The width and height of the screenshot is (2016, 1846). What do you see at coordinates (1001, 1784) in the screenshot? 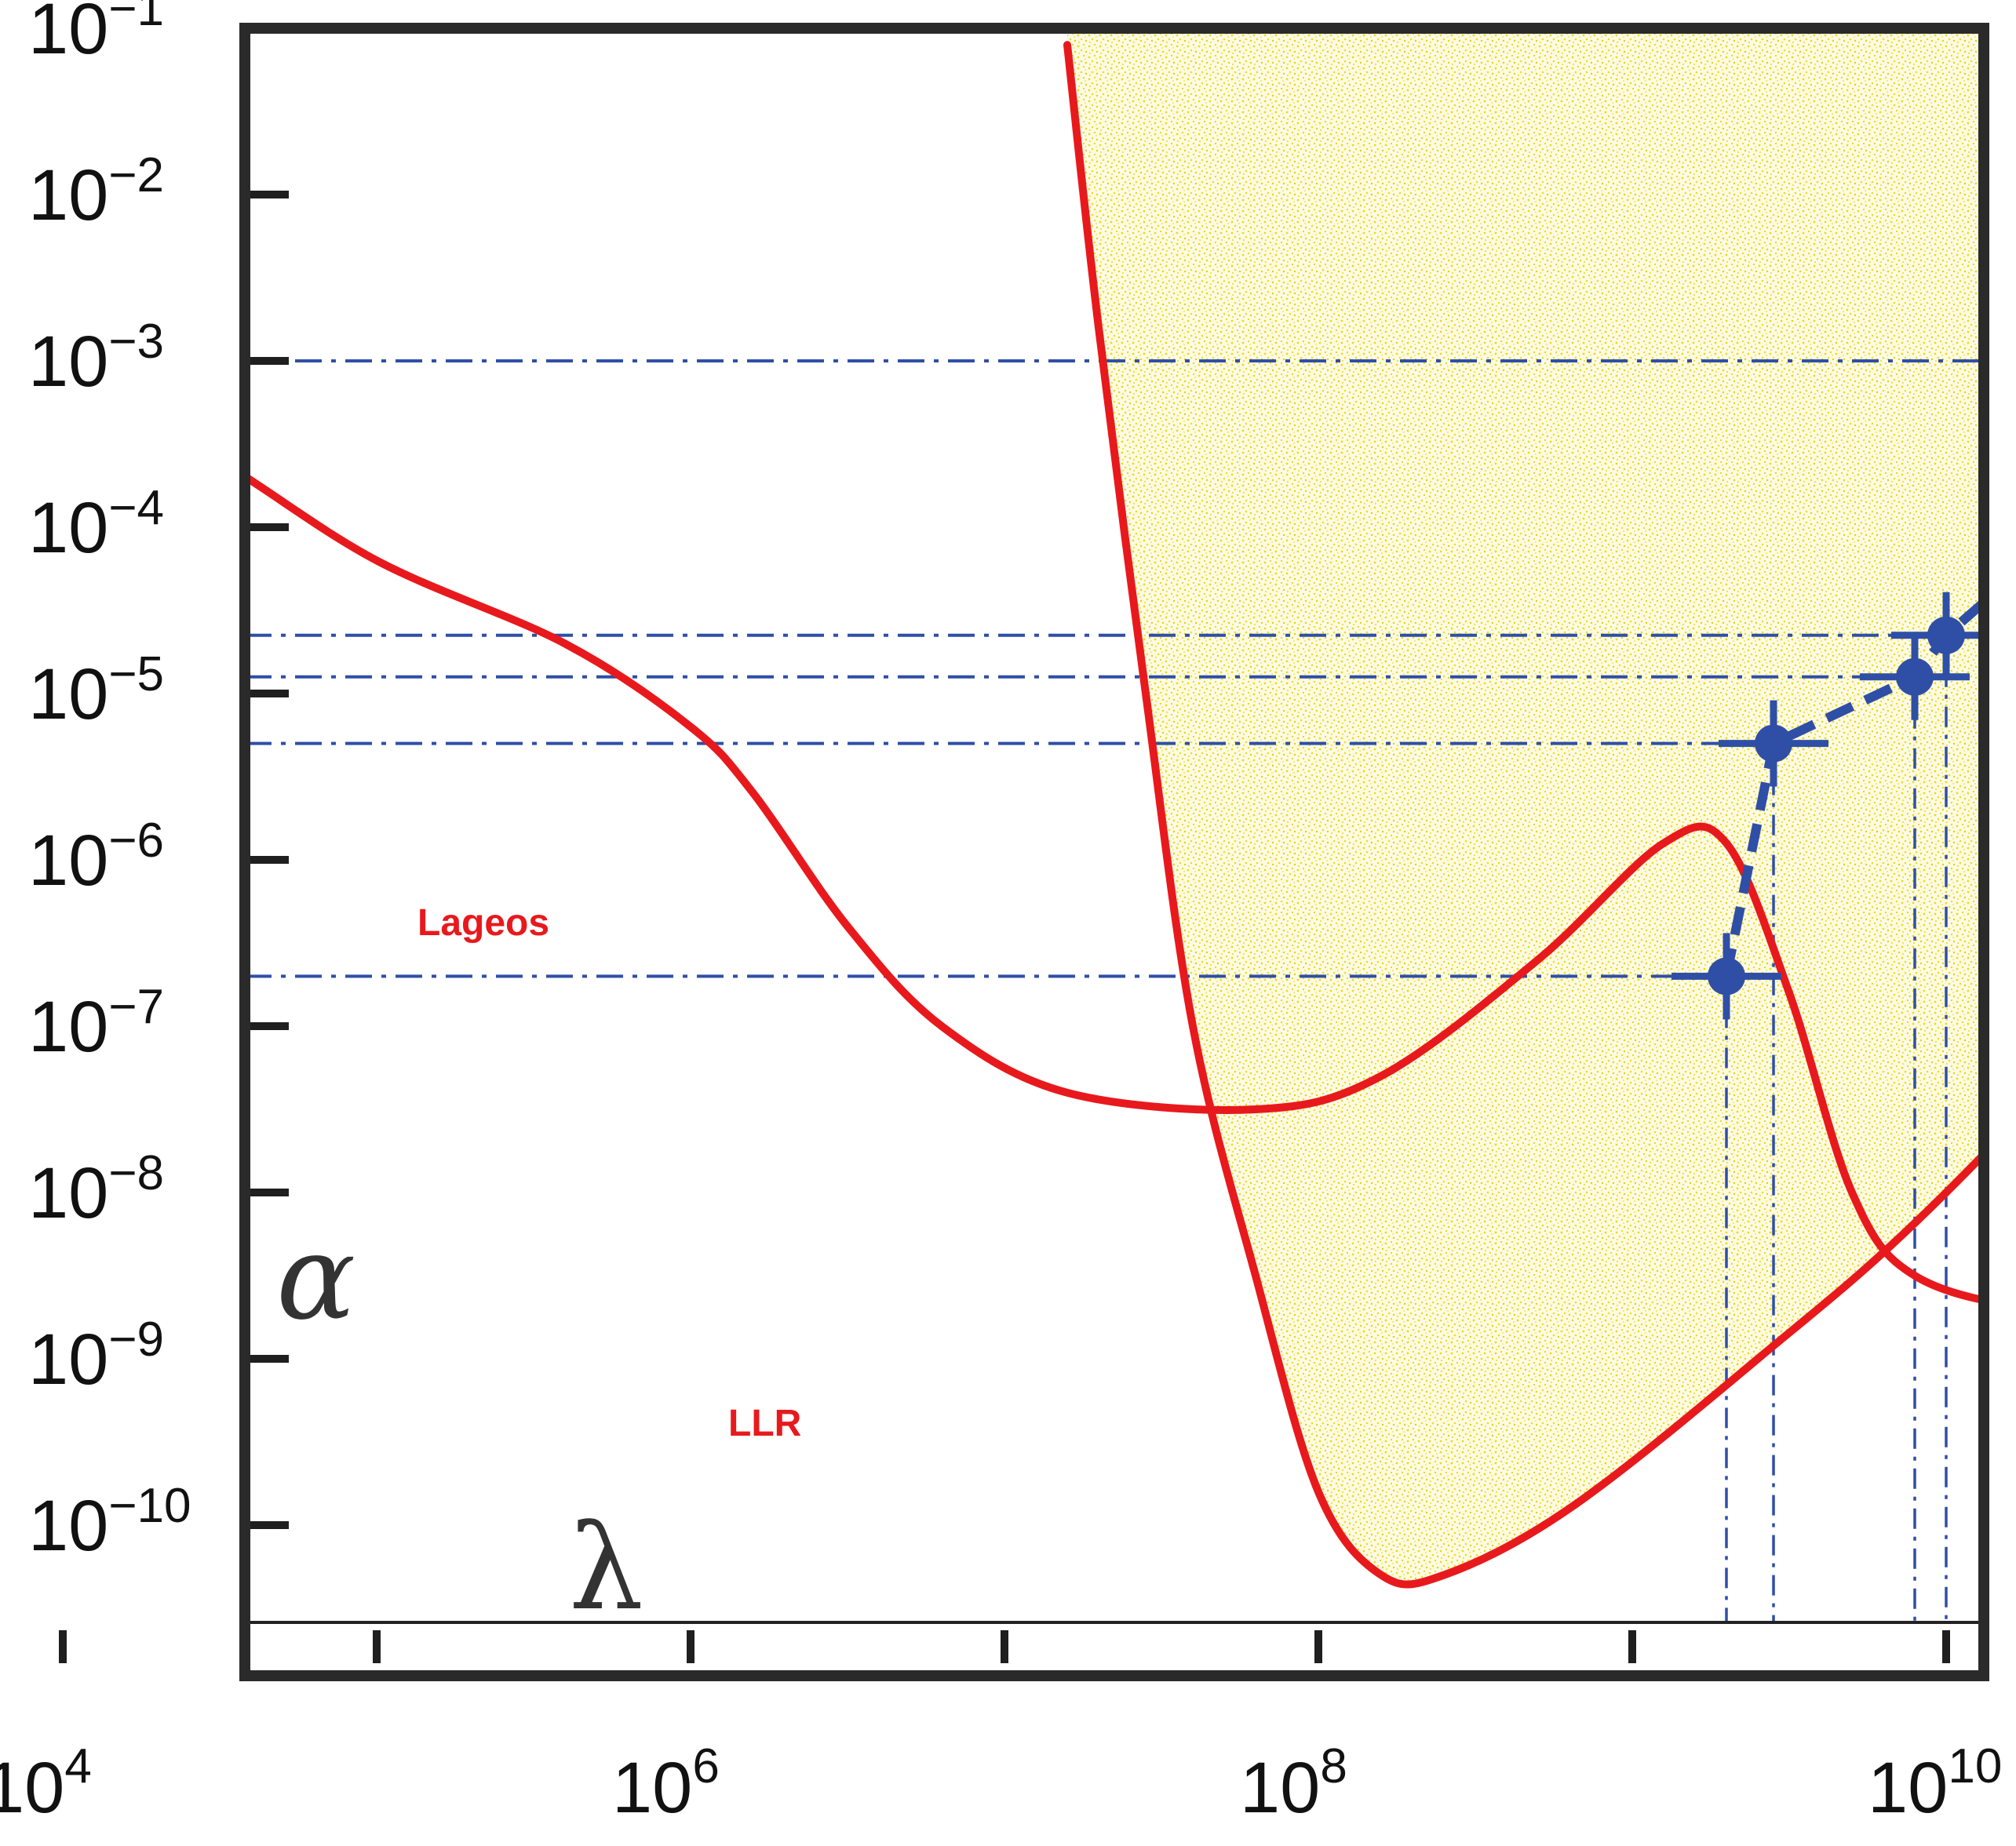
I see `x-tick-labels: 104106108101010121014` at bounding box center [1001, 1784].